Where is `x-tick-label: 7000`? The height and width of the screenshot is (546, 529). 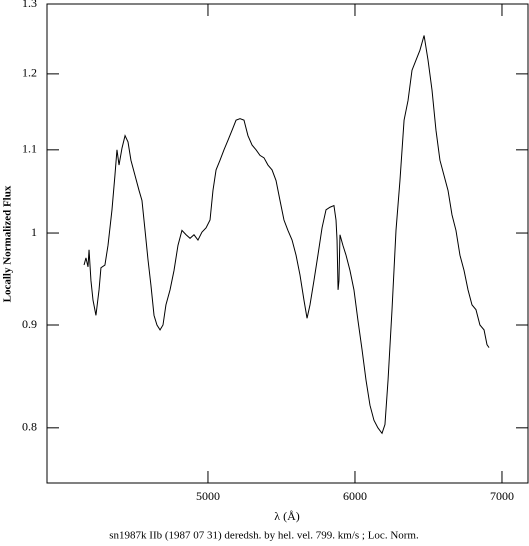 x-tick-label: 7000 is located at coordinates (502, 496).